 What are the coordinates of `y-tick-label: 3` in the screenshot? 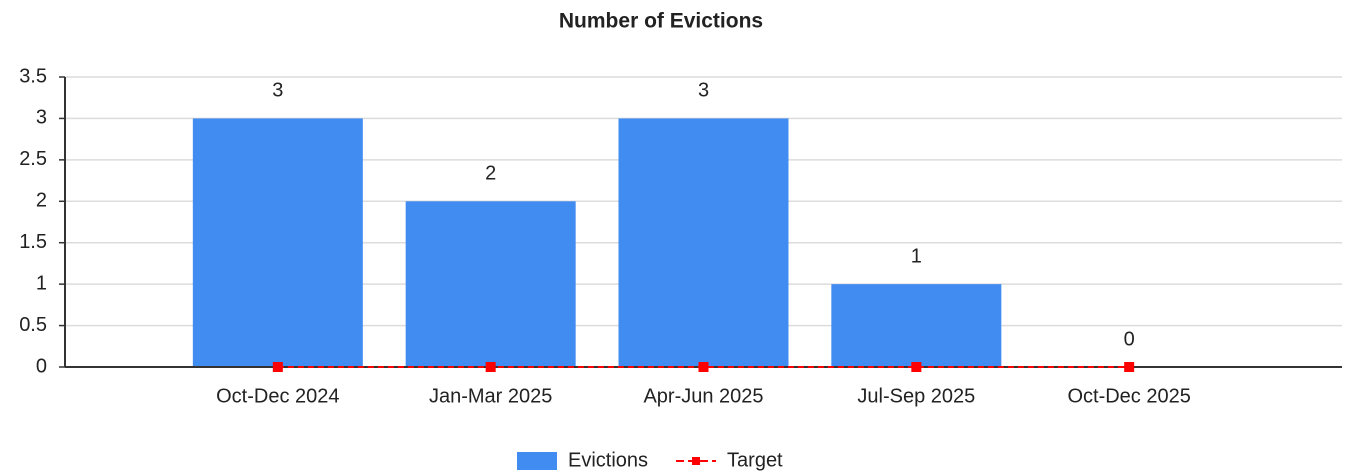 It's located at (41, 118).